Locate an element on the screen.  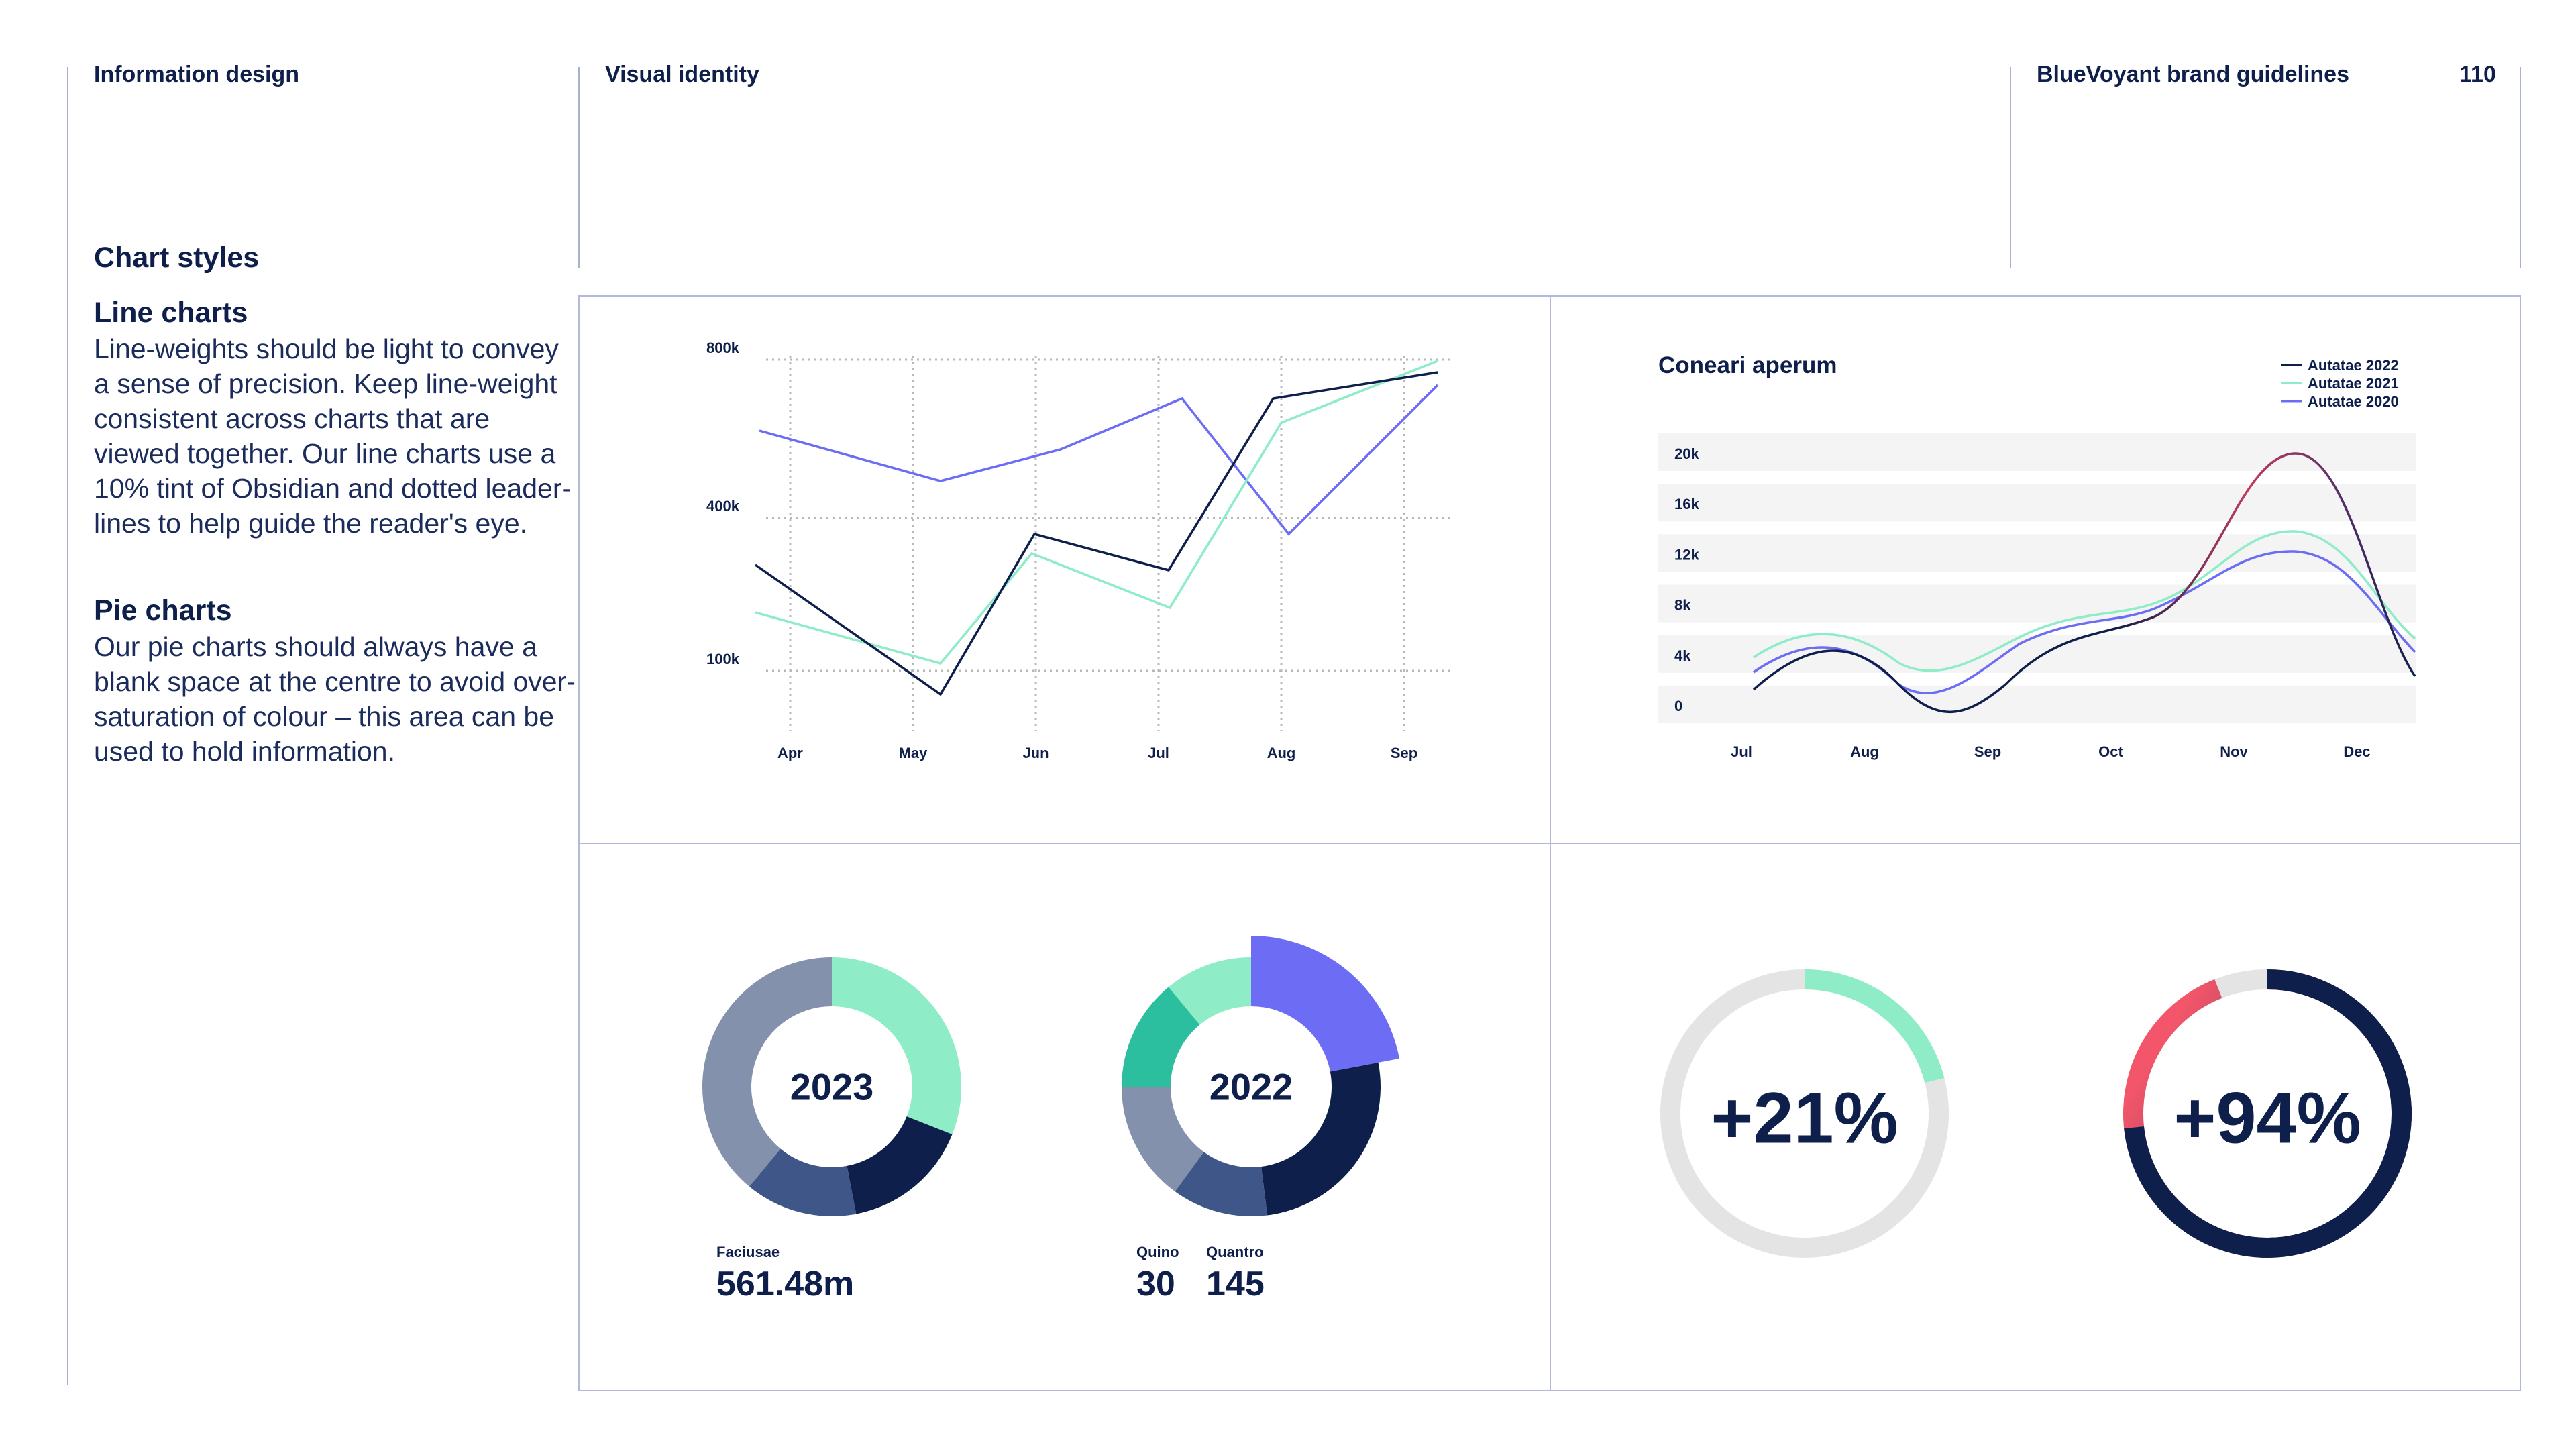
progress-ring-94: +94% is located at coordinates (2267, 1113).